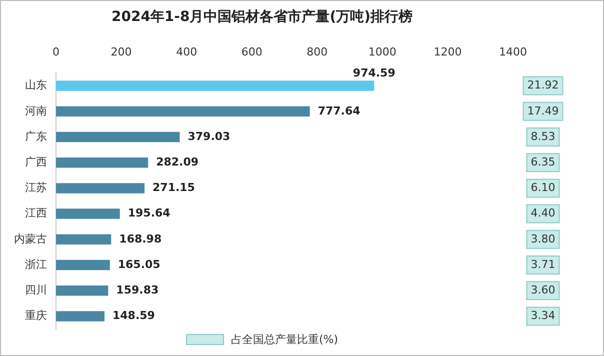  I want to click on data-label: 148.59, so click(133, 315).